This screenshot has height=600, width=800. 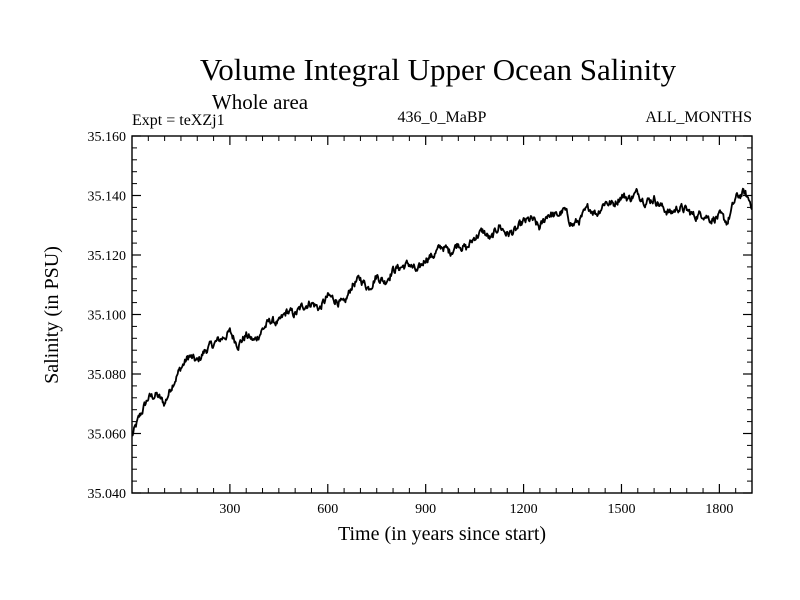 What do you see at coordinates (107, 435) in the screenshot?
I see `y-tick-label: 35.060` at bounding box center [107, 435].